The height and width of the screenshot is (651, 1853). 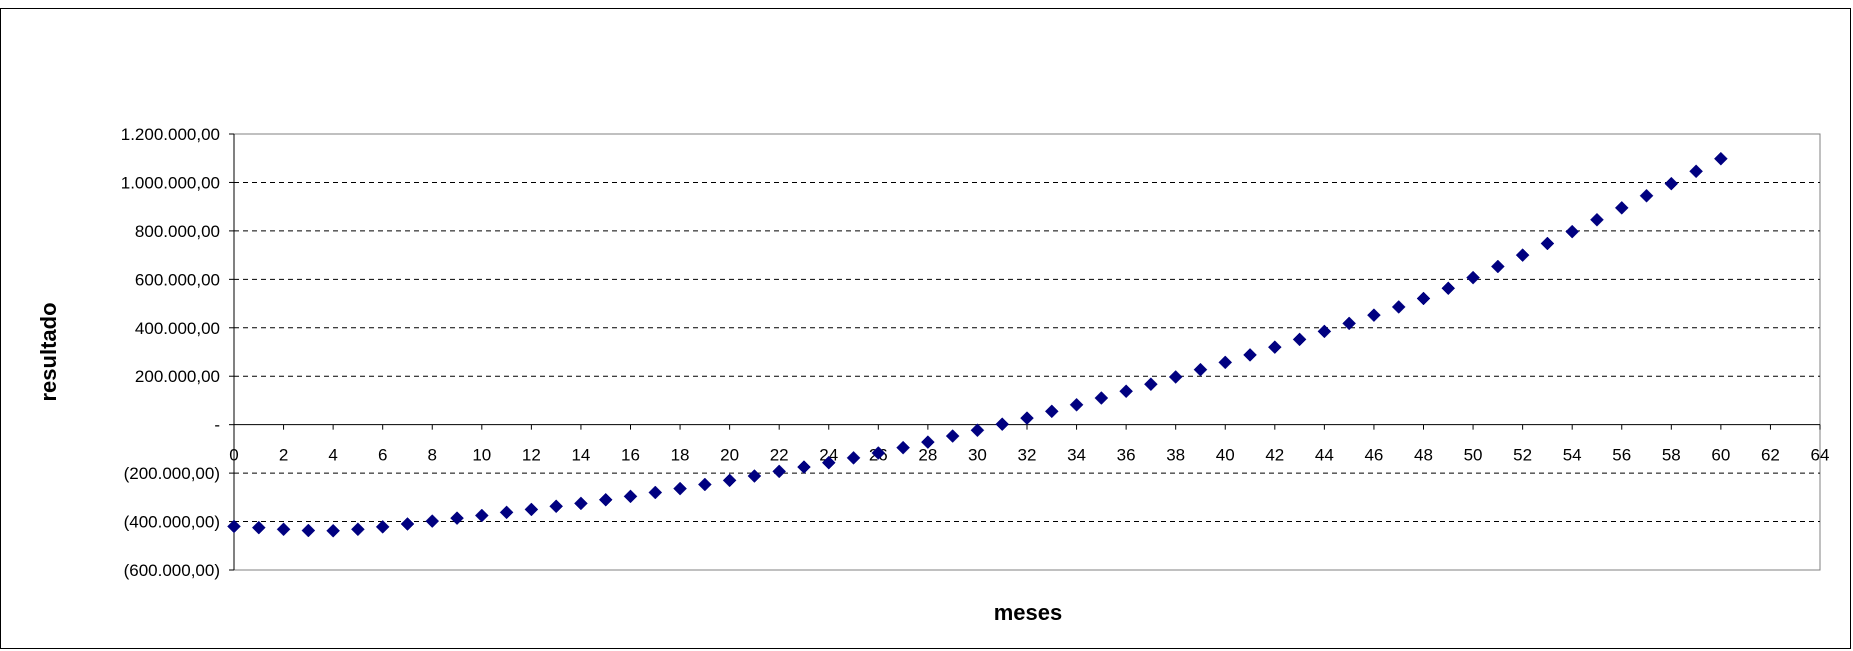 I want to click on x-tick-label: 0, so click(x=233, y=455).